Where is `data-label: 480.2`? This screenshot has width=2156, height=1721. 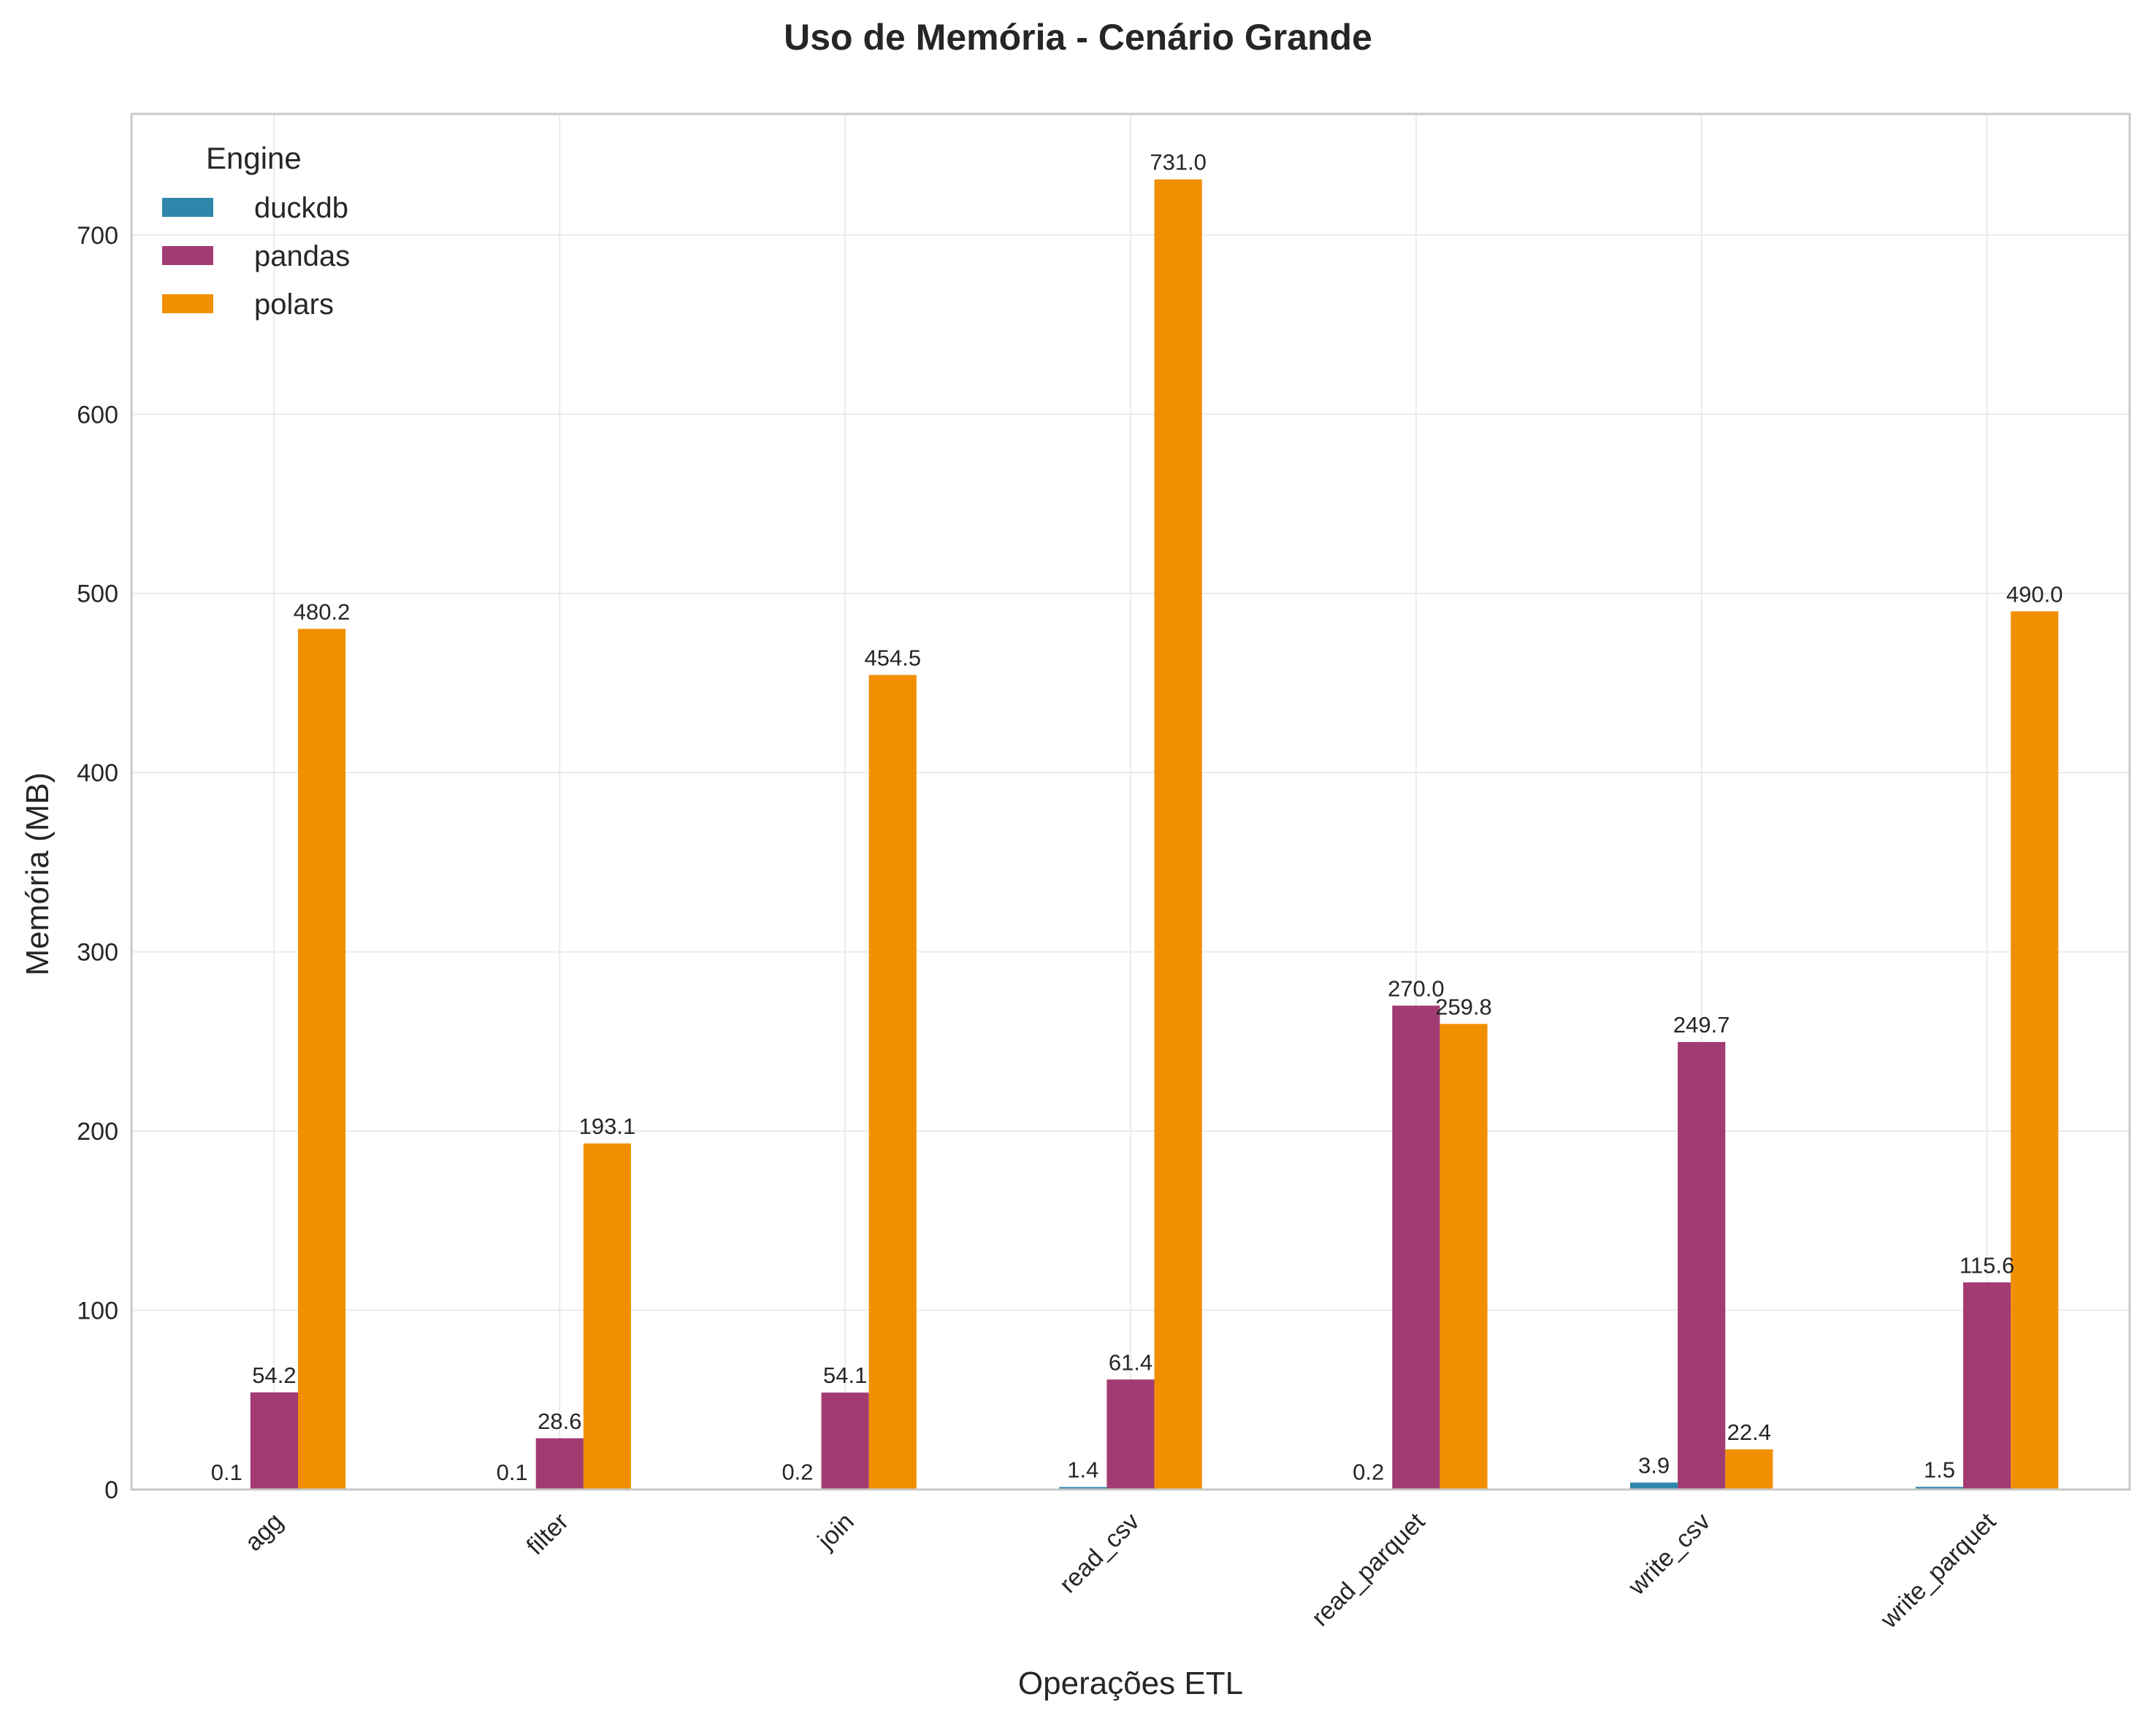
data-label: 480.2 is located at coordinates (323, 611).